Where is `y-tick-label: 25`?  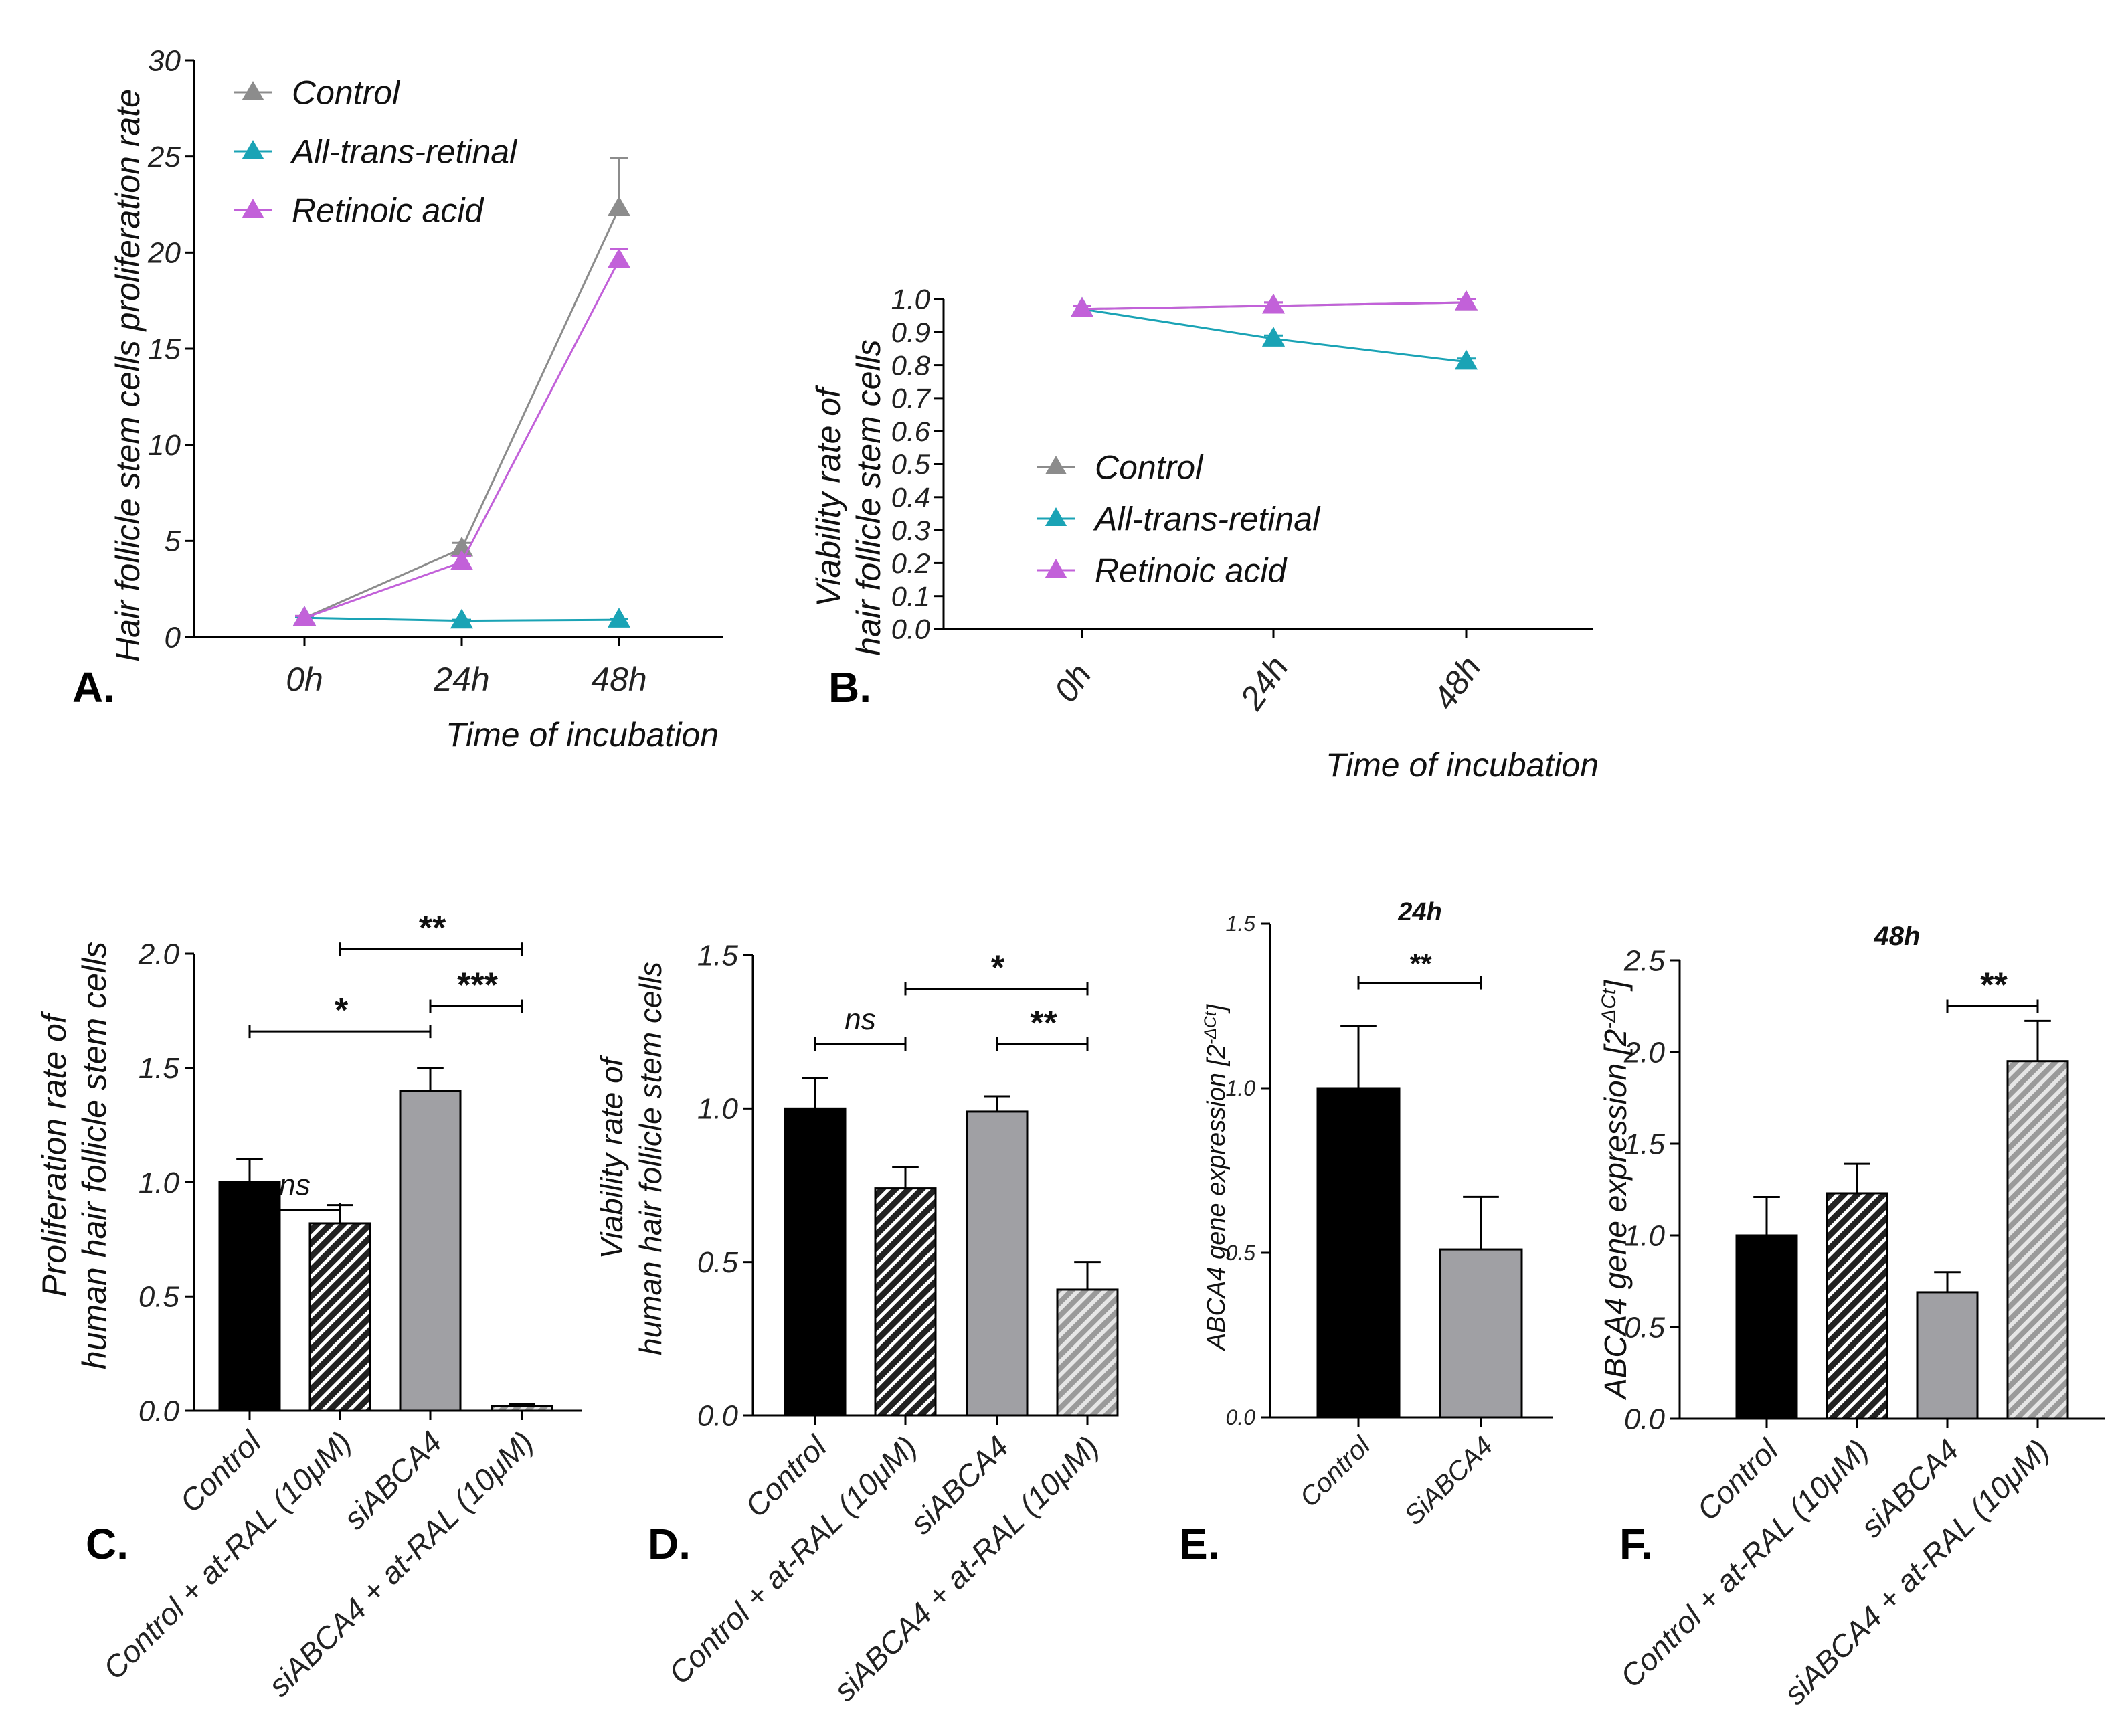
y-tick-label: 25 is located at coordinates (164, 157).